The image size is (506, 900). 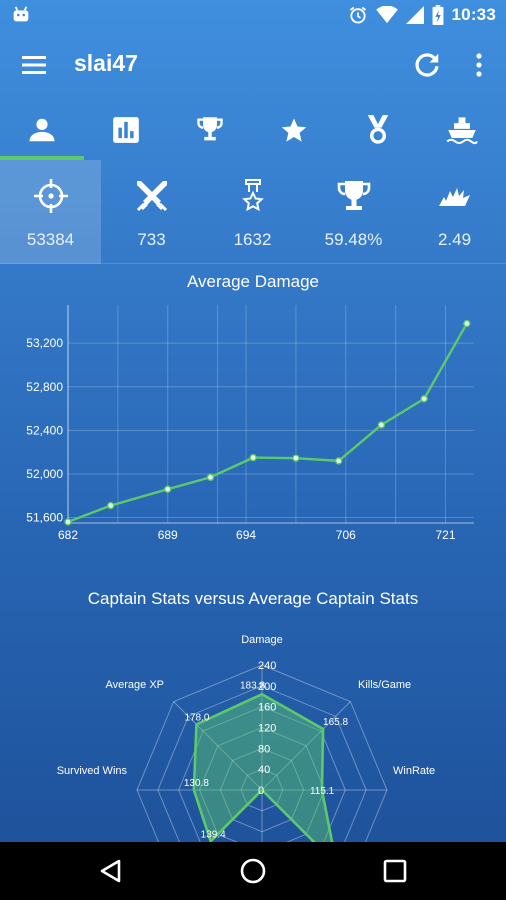 What do you see at coordinates (168, 535) in the screenshot?
I see `x-tick-label: 689` at bounding box center [168, 535].